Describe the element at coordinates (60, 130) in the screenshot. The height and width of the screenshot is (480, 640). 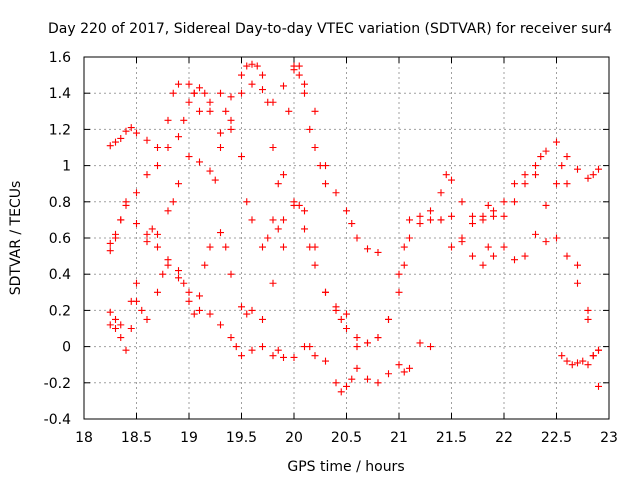
I see `y-tick-label: 1.2` at that location.